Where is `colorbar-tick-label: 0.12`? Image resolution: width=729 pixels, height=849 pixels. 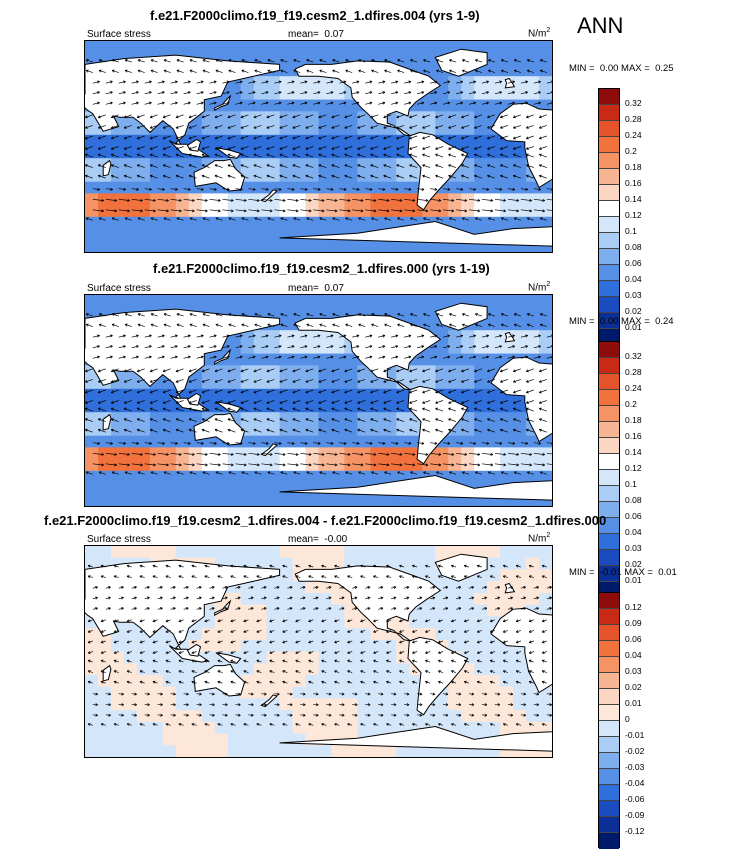 colorbar-tick-label: 0.12 is located at coordinates (633, 607).